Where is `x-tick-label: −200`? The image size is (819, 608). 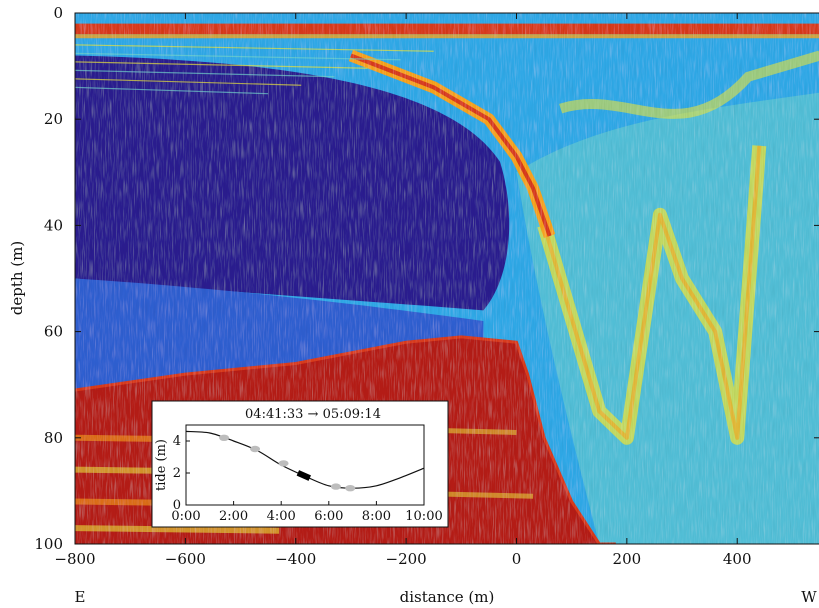 x-tick-label: −200 is located at coordinates (406, 559).